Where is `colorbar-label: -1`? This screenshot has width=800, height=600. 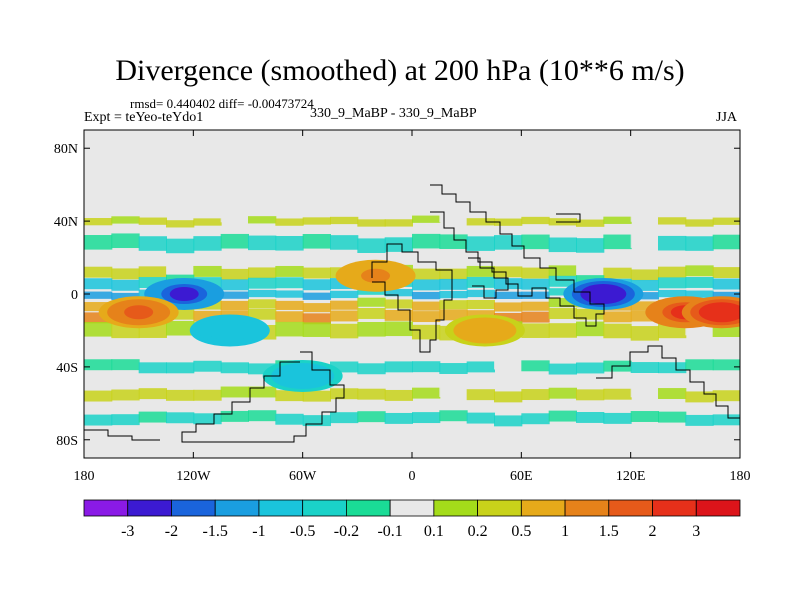 colorbar-label: -1 is located at coordinates (258, 531).